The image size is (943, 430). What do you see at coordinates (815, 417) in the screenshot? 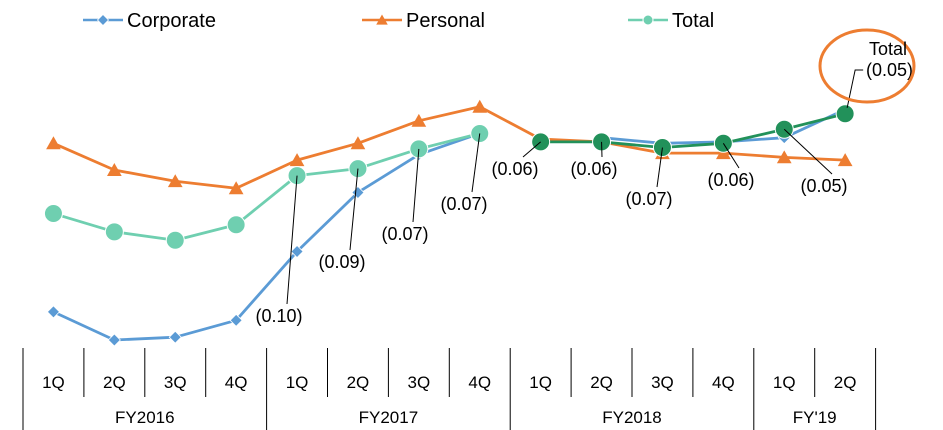
I see `group-label: FY'19` at bounding box center [815, 417].